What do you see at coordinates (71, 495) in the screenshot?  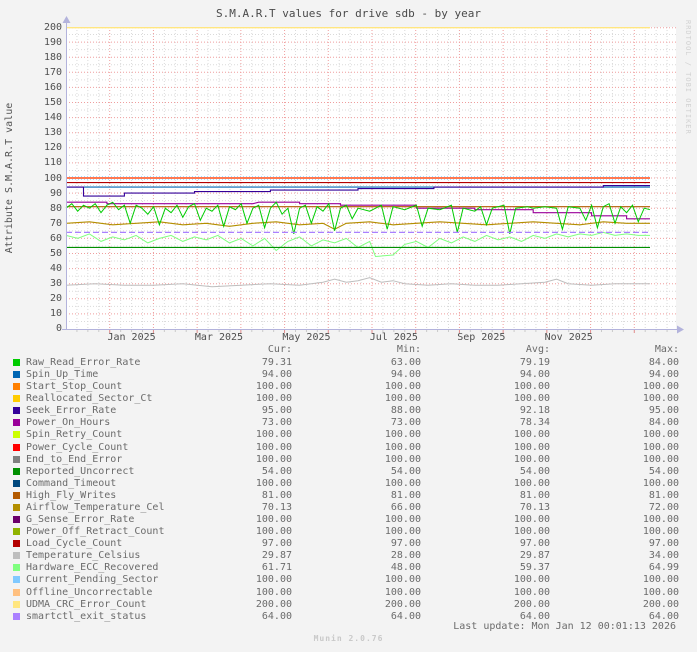 I see `legend-label: High_Fly_Writes` at bounding box center [71, 495].